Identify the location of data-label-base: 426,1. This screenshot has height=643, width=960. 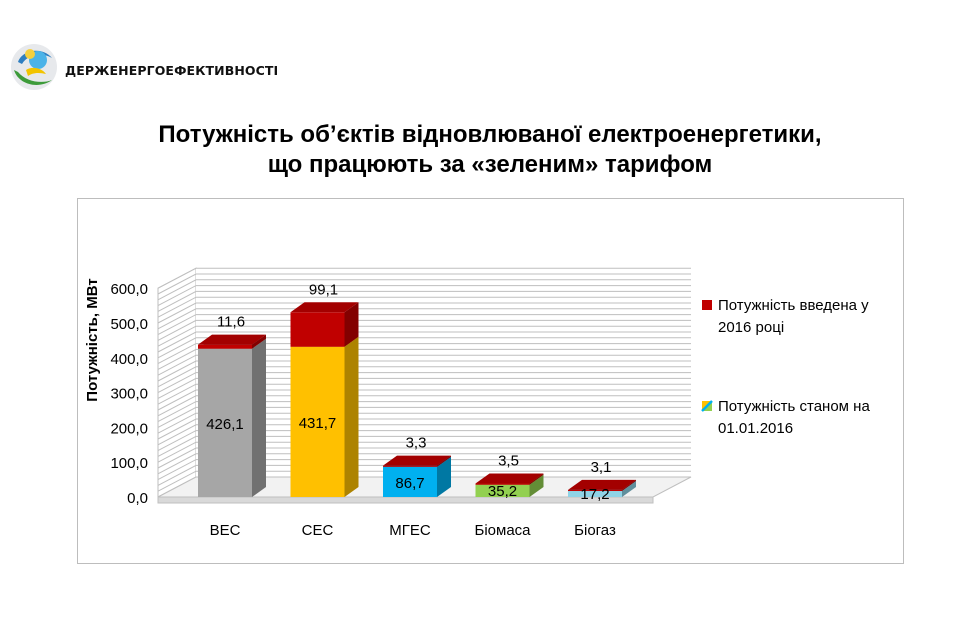
(225, 424).